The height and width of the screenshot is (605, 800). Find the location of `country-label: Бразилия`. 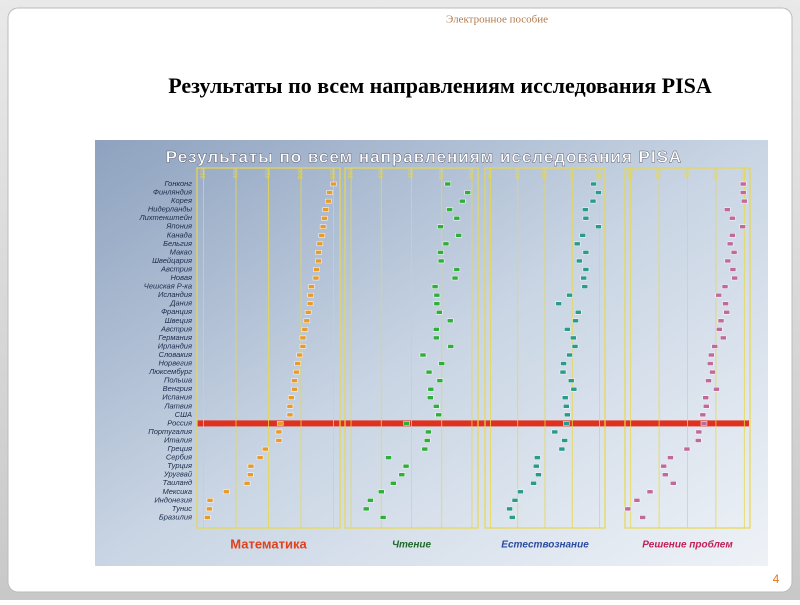

country-label: Бразилия is located at coordinates (175, 516).